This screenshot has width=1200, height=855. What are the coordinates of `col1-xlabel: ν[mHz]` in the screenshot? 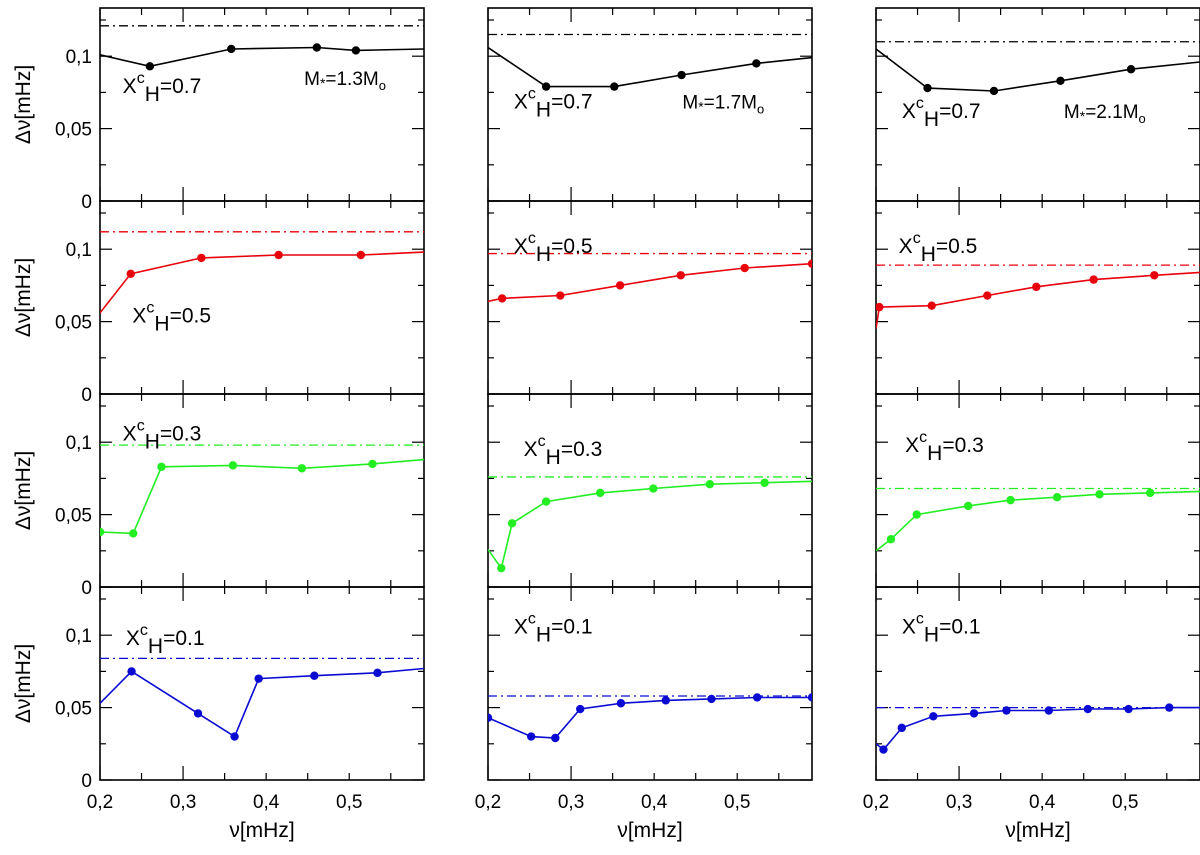 It's located at (261, 830).